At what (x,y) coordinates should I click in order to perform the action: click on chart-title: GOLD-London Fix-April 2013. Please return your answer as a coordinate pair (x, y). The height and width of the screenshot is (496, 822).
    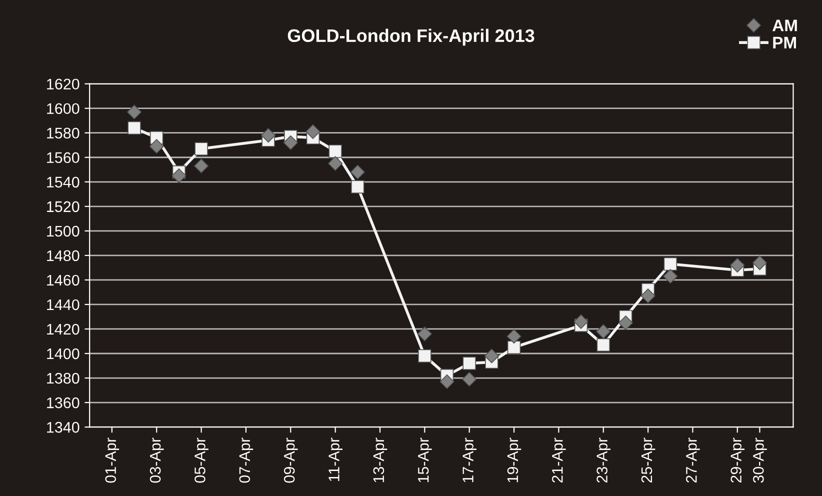
    Looking at the image, I should click on (411, 37).